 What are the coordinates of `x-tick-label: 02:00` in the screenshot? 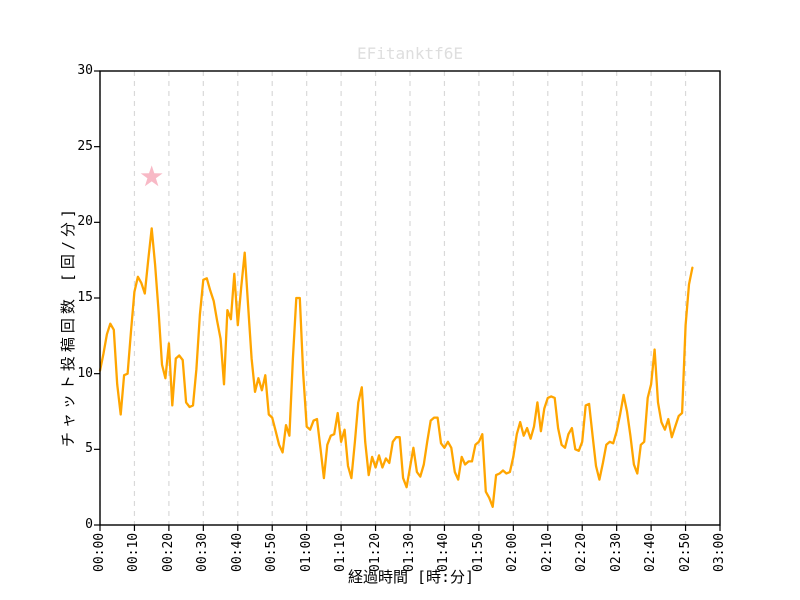 It's located at (513, 552).